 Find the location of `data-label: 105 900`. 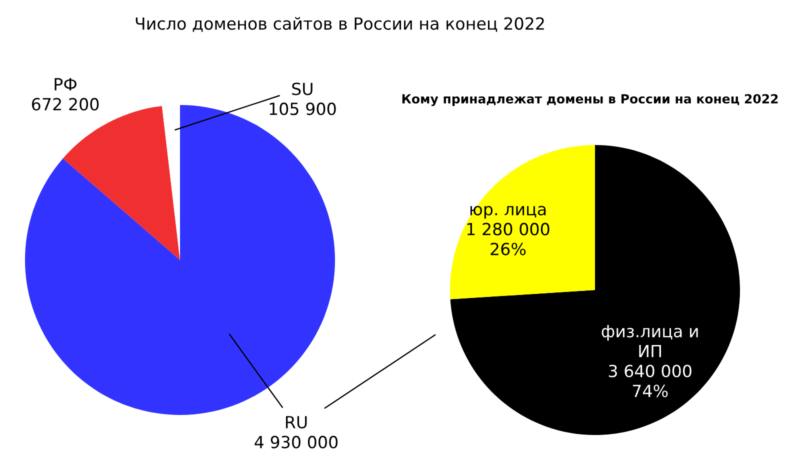

data-label: 105 900 is located at coordinates (303, 109).